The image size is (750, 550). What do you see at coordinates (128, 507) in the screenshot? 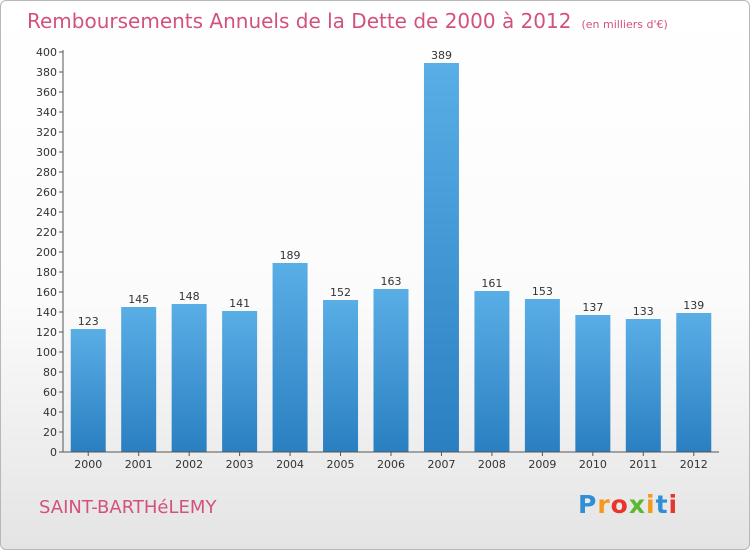
I see `commune-name: SAINT-BARTHéLEMY` at bounding box center [128, 507].